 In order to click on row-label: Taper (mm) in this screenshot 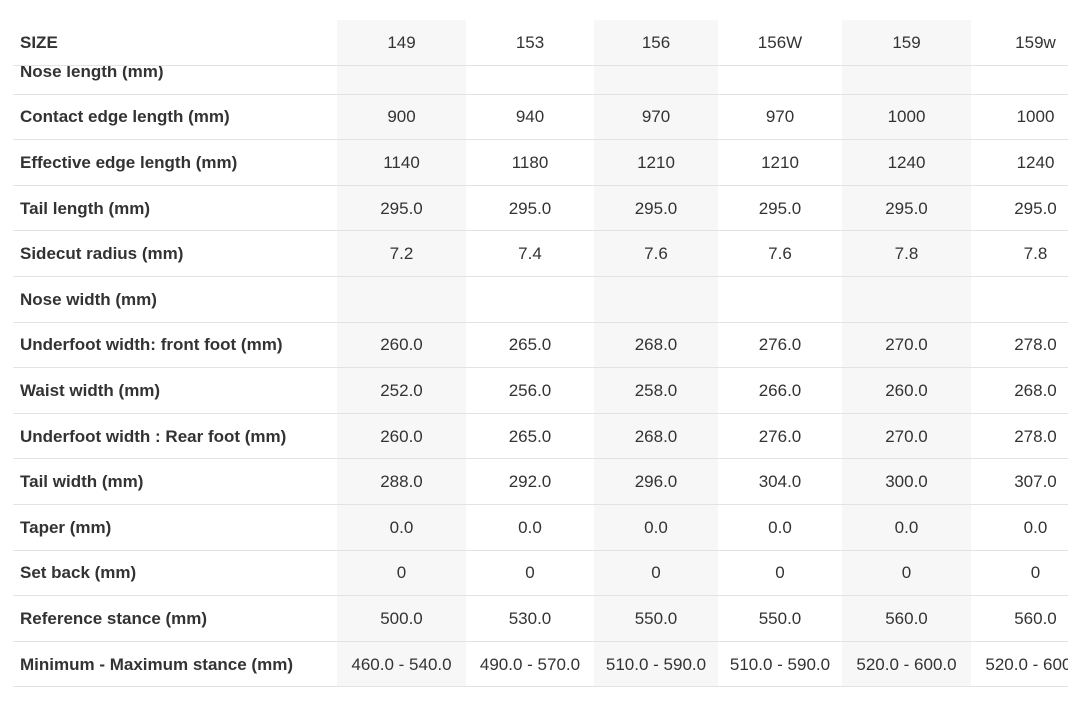, I will do `click(66, 527)`.